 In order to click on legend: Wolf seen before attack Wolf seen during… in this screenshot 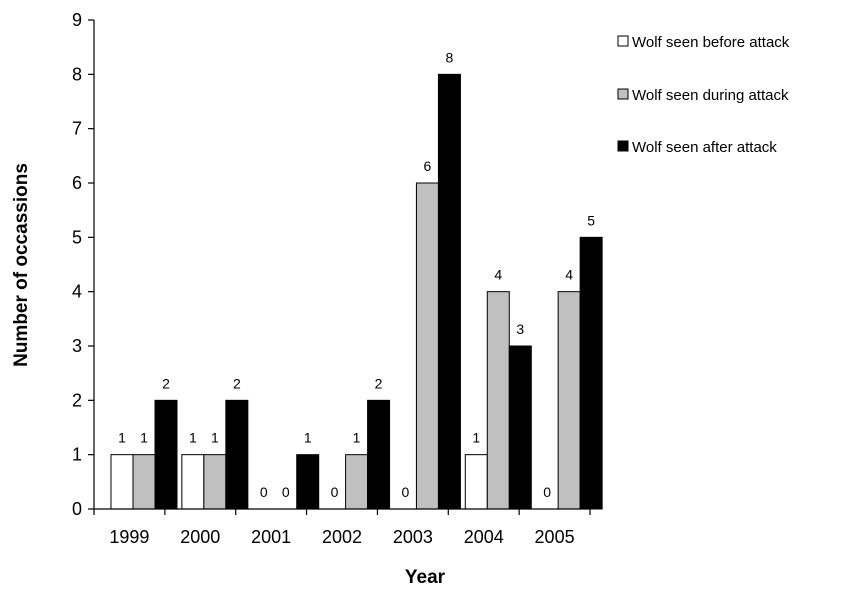, I will do `click(703, 95)`.